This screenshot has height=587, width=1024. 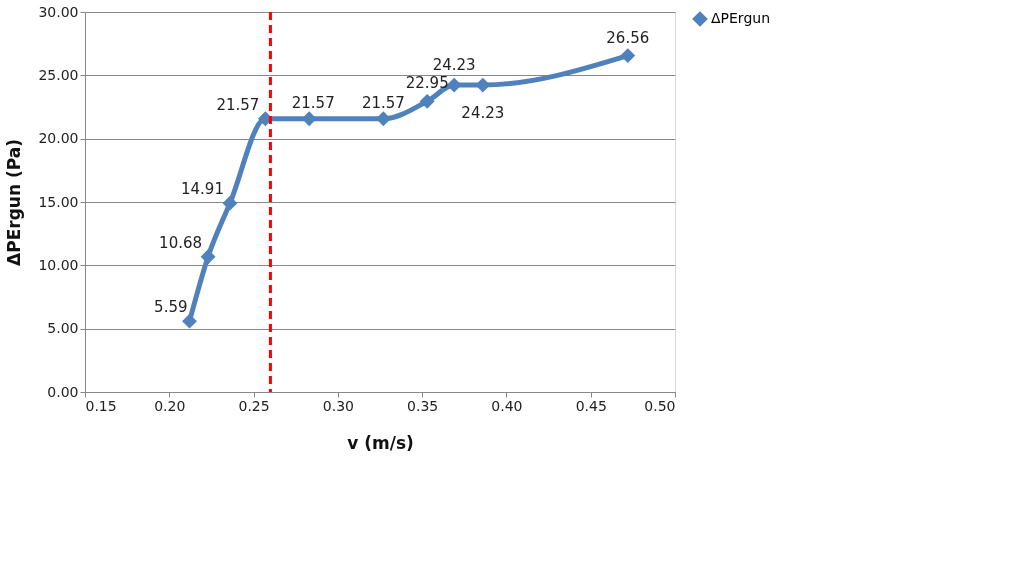 I want to click on x-tick-label: 0.35, so click(x=423, y=405).